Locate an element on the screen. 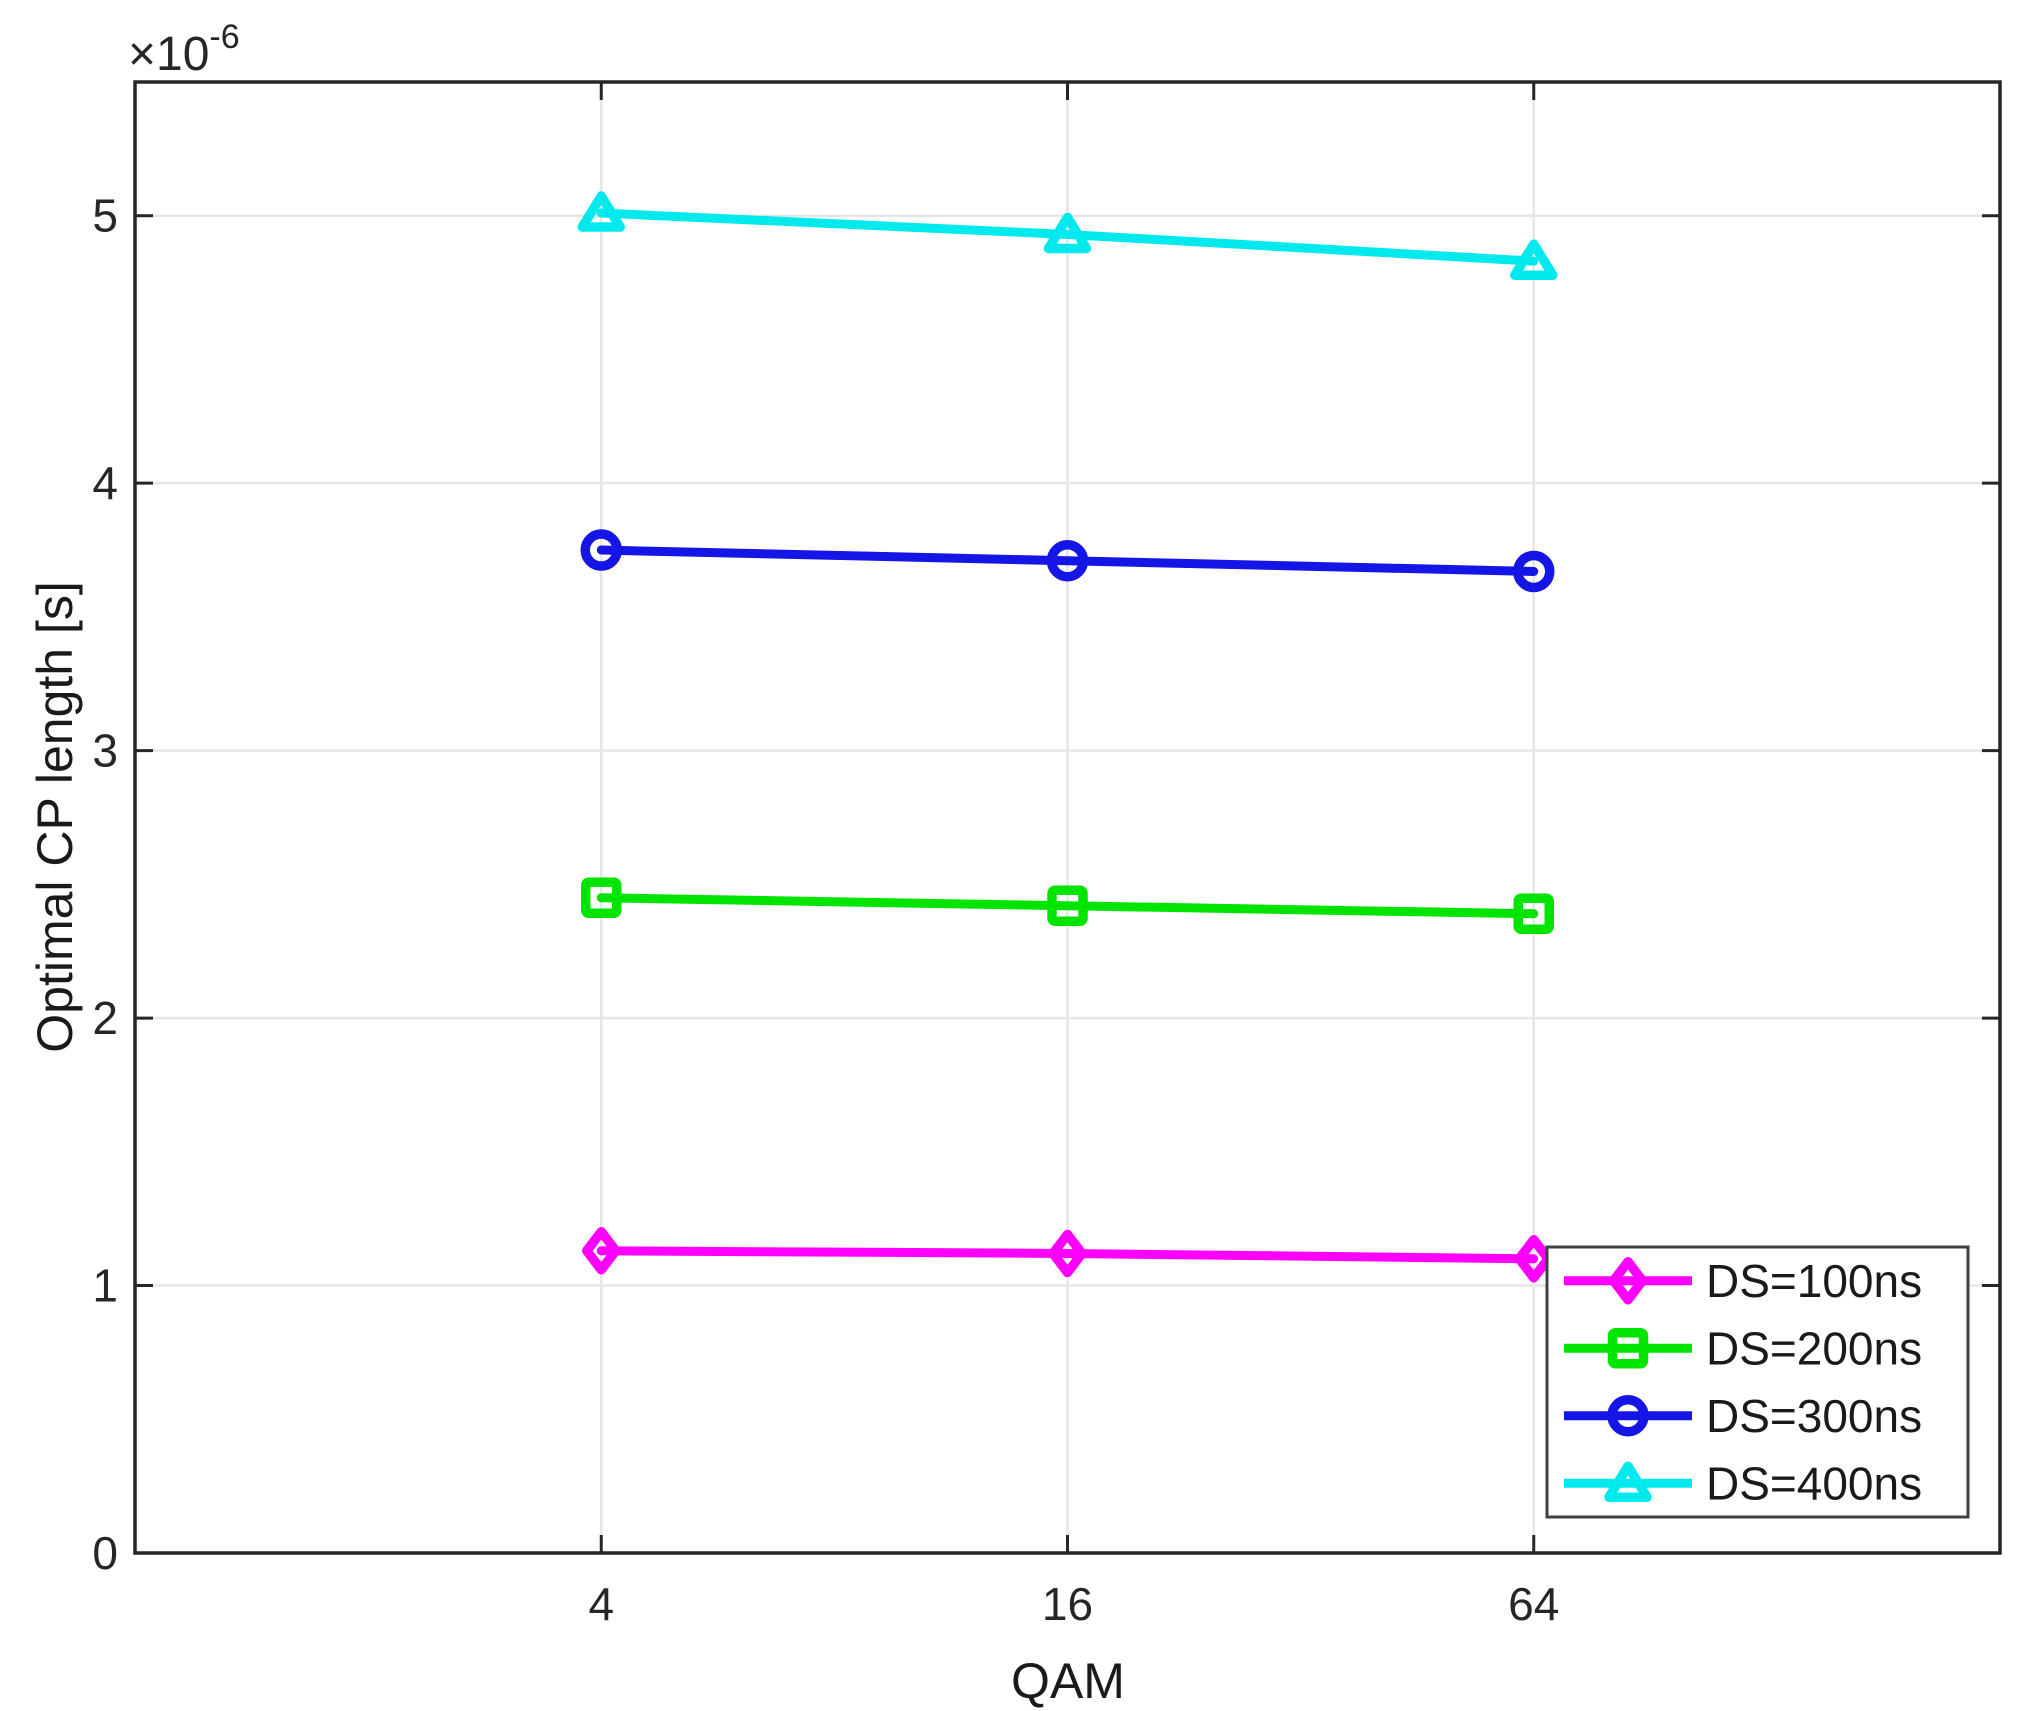 This screenshot has height=1711, width=2039. y-axis-offset-base: ×10 is located at coordinates (169, 54).